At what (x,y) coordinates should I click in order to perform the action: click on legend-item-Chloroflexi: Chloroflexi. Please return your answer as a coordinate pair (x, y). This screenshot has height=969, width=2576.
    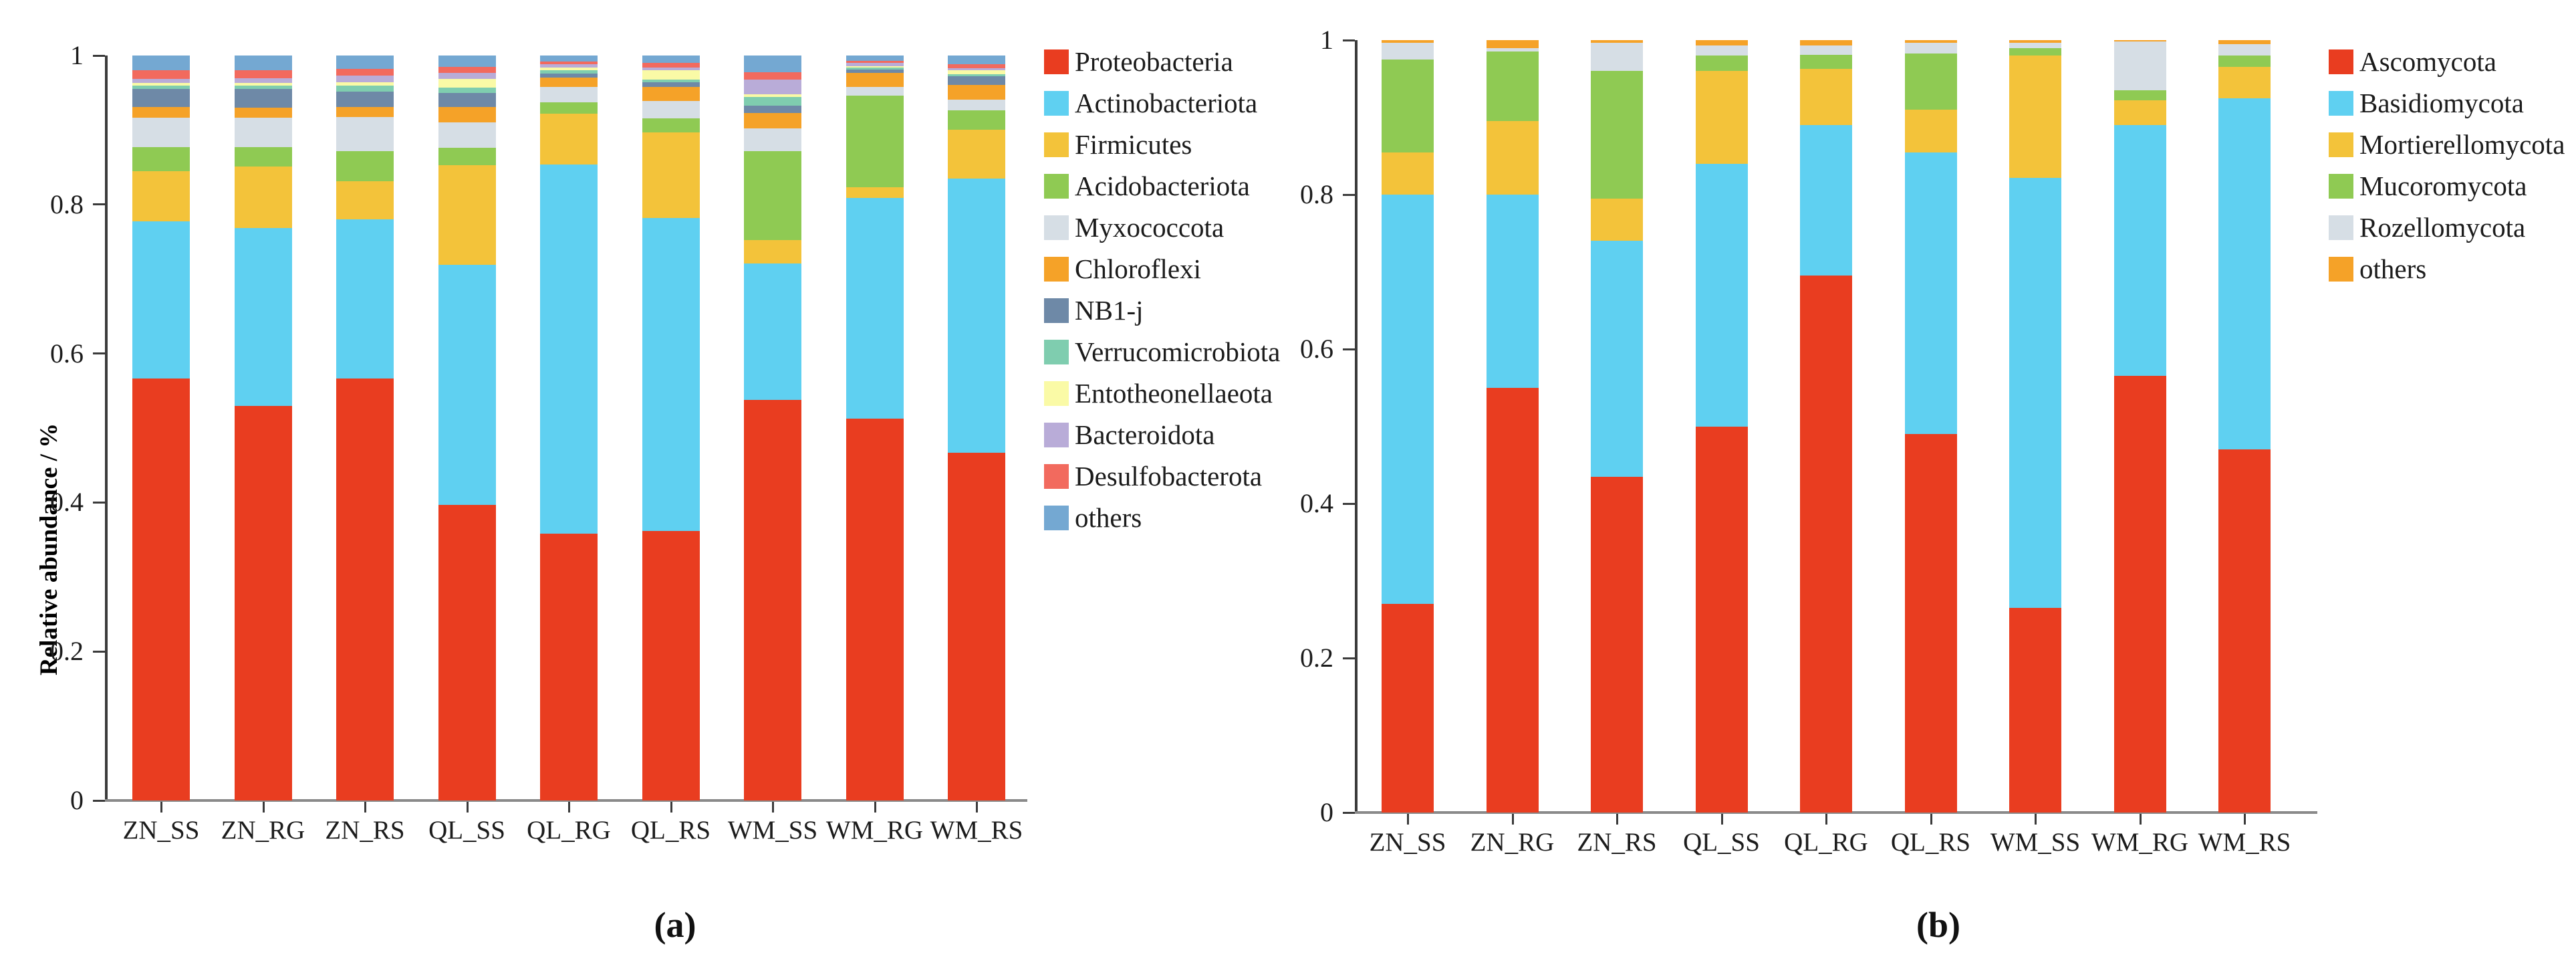
    Looking at the image, I should click on (1122, 269).